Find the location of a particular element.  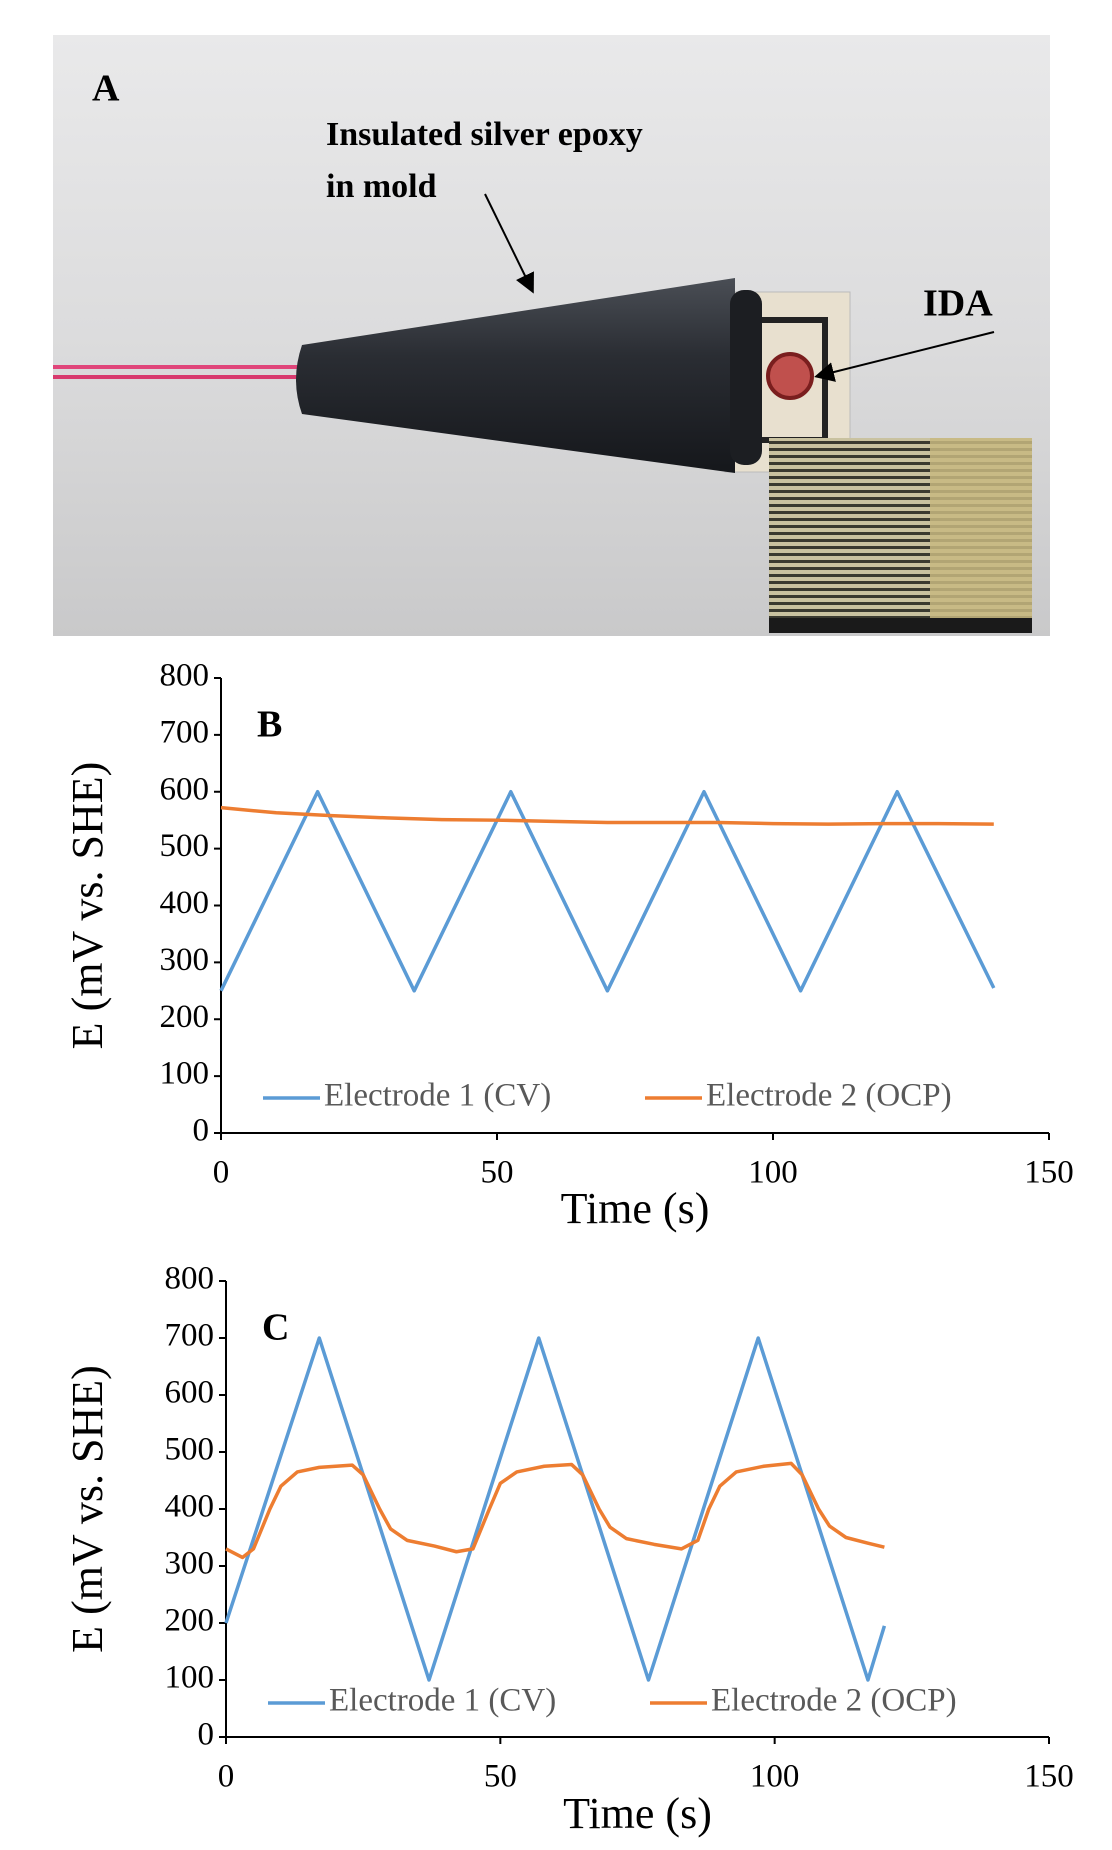

label: Insulated silver epoxy is located at coordinates (484, 134).